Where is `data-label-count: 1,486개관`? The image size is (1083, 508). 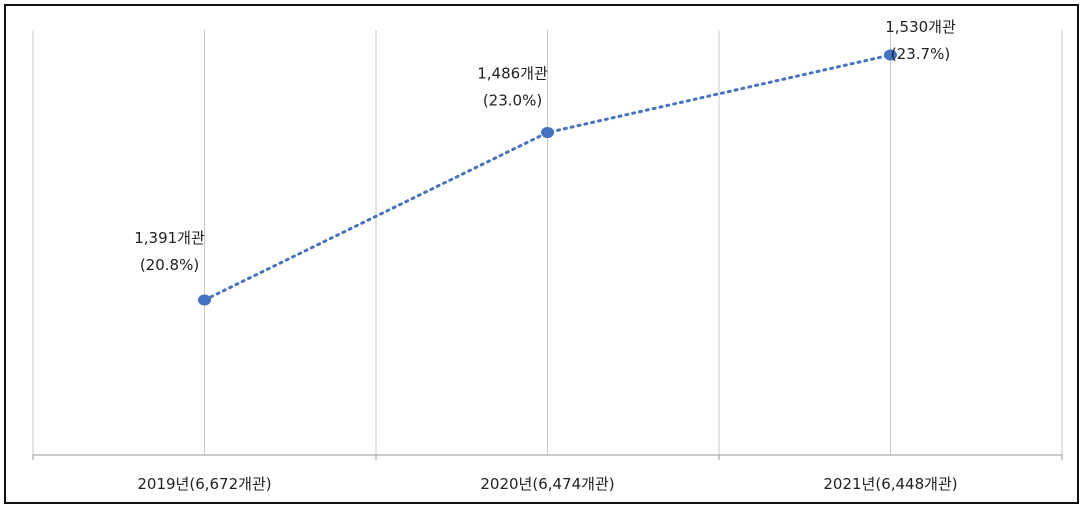 data-label-count: 1,486개관 is located at coordinates (512, 74).